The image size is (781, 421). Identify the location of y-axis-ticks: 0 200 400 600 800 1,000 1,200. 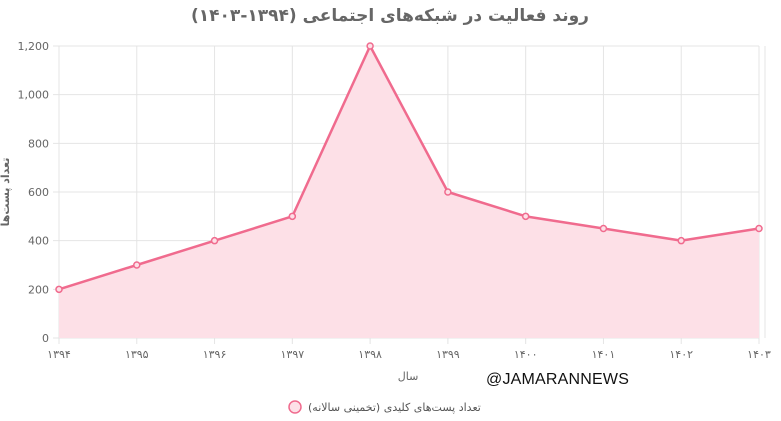
(34, 192).